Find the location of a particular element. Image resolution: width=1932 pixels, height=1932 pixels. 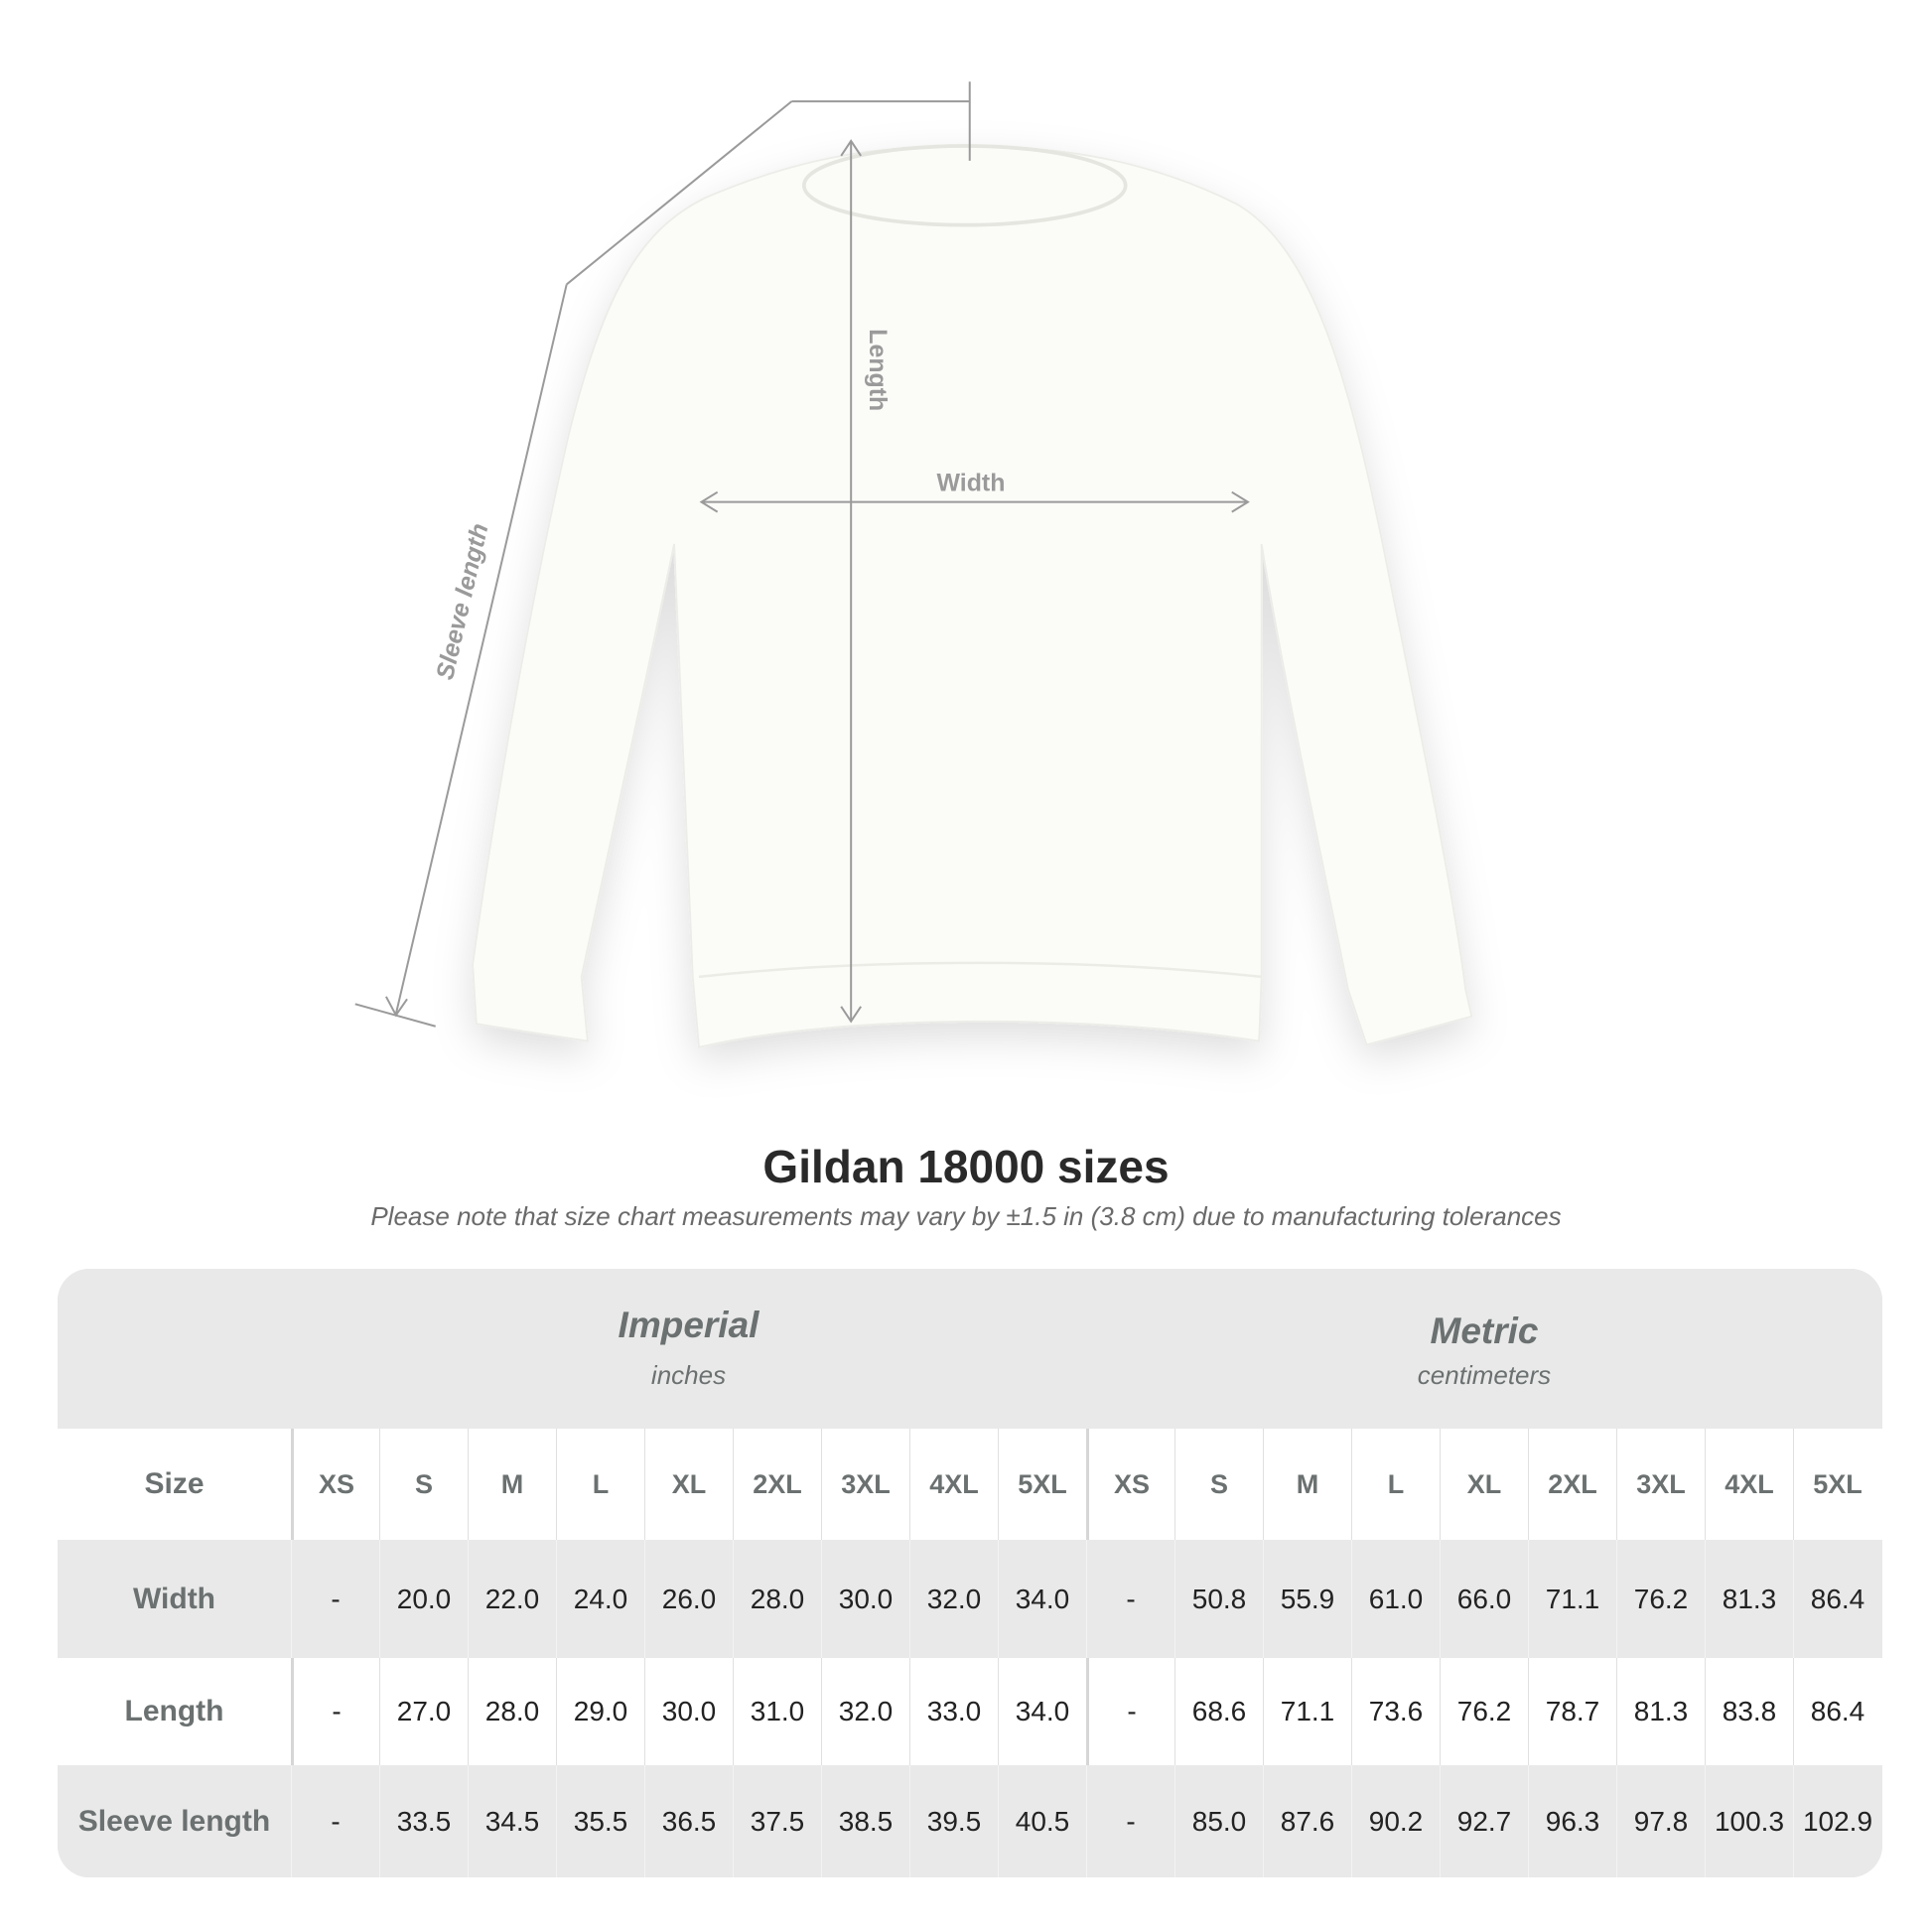

metric-unit: centimeters is located at coordinates (1485, 1375).